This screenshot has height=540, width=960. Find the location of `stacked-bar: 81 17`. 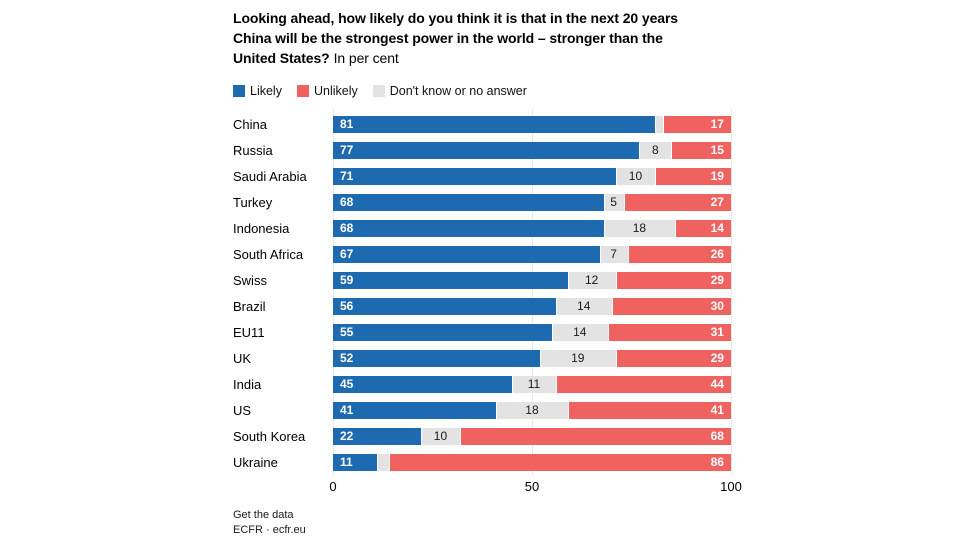

stacked-bar: 81 17 is located at coordinates (532, 124).